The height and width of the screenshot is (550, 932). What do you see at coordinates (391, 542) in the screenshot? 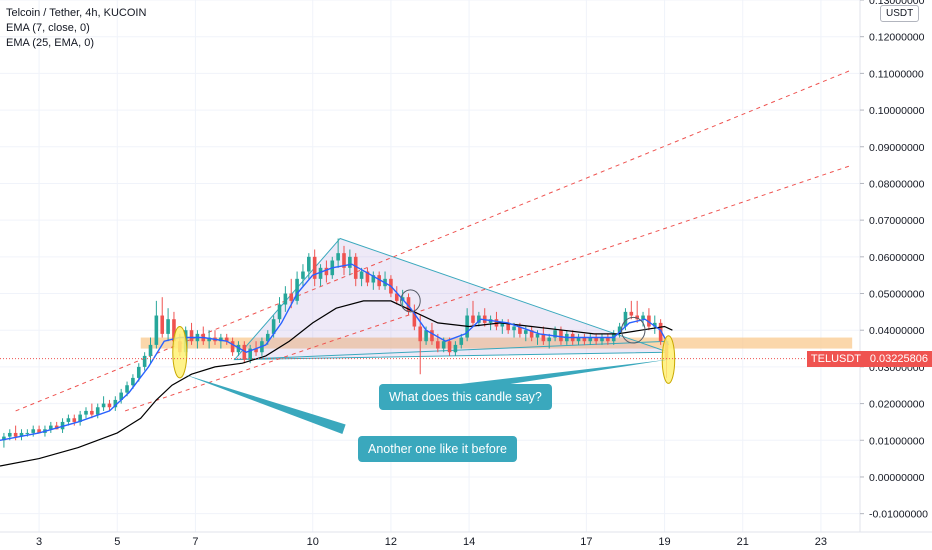
I see `x-tick-label: 12` at bounding box center [391, 542].